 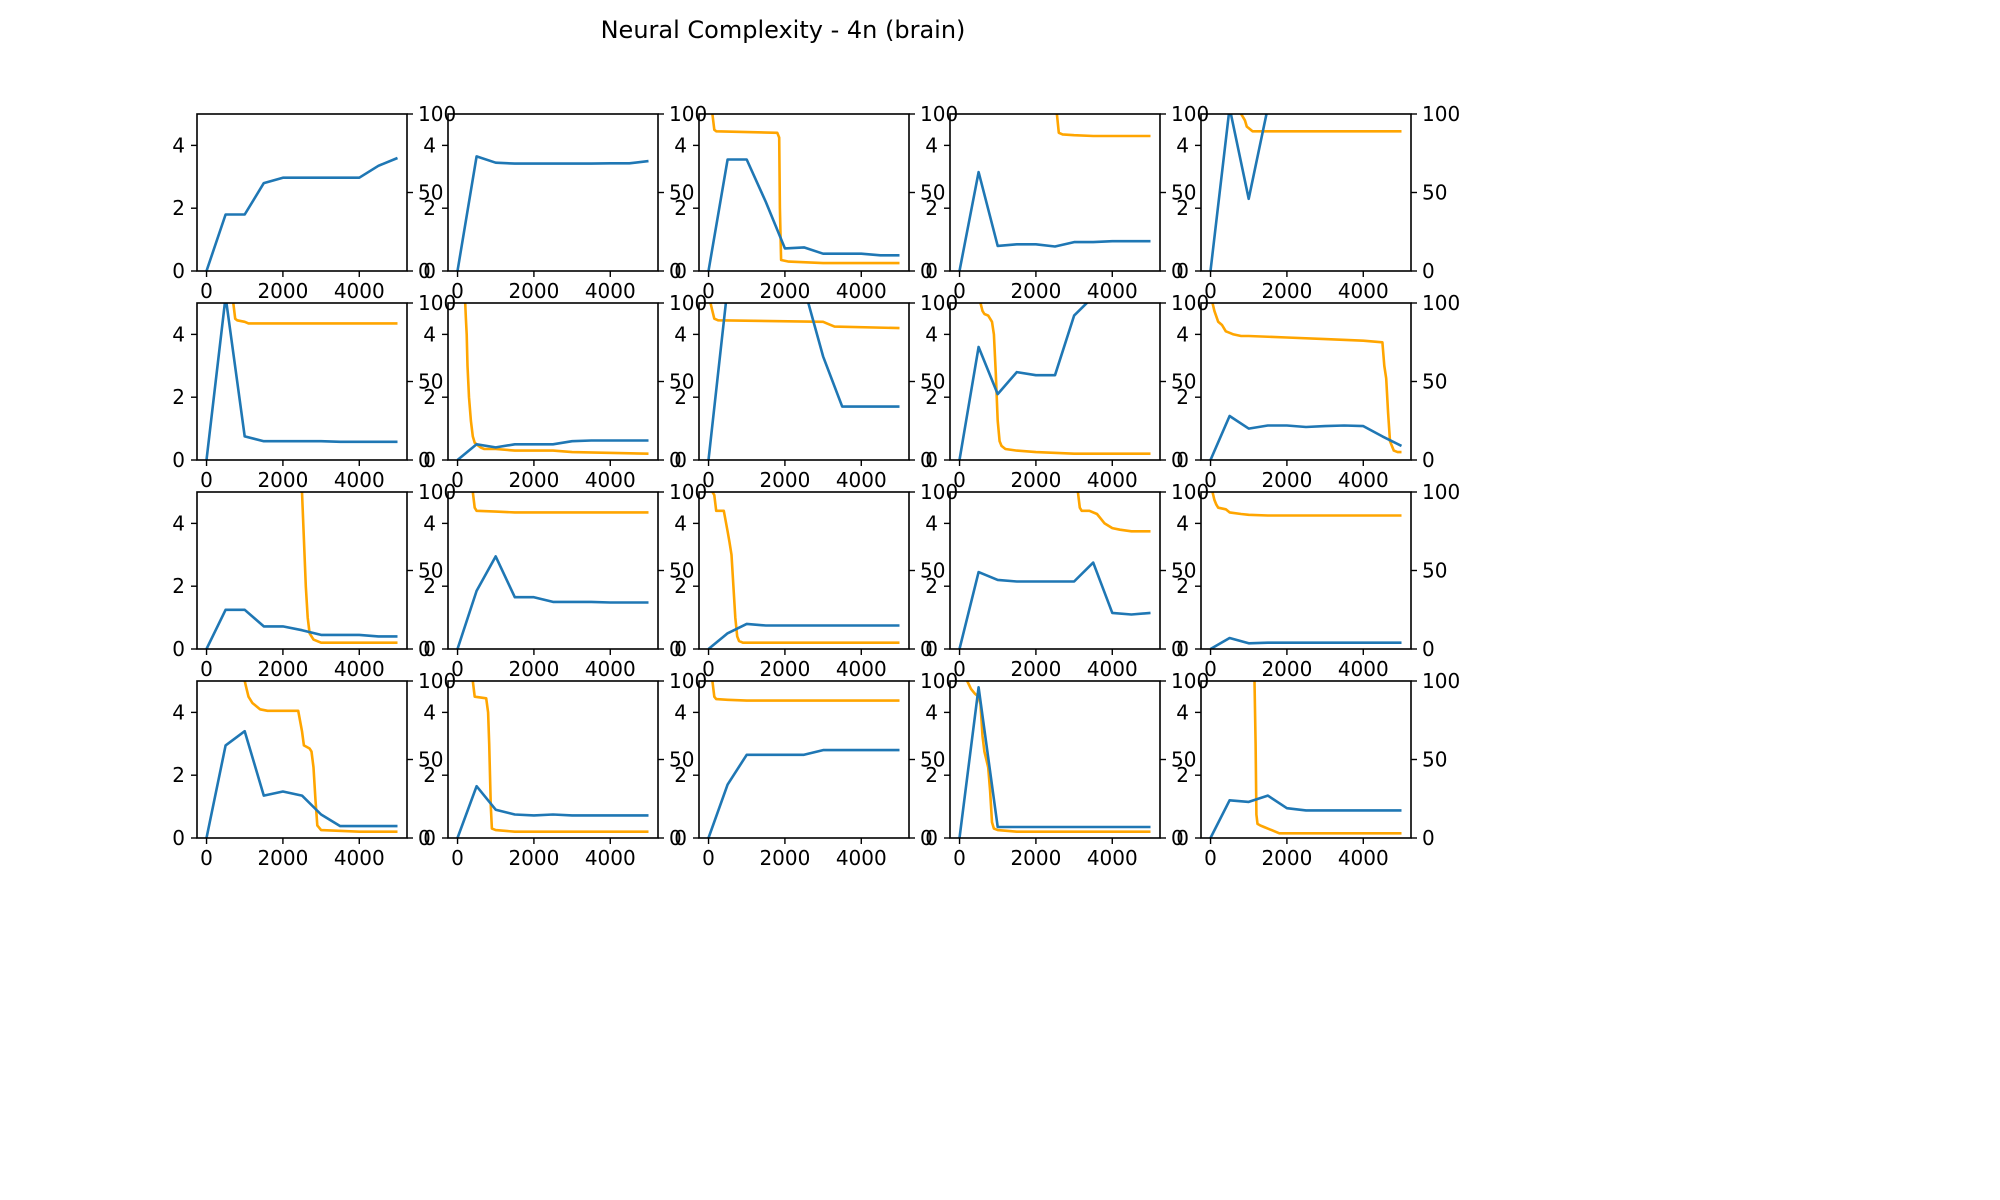 What do you see at coordinates (1318, 391) in the screenshot?
I see `subplot-10: 0 2000 4000 0 2 4 0 50 100` at bounding box center [1318, 391].